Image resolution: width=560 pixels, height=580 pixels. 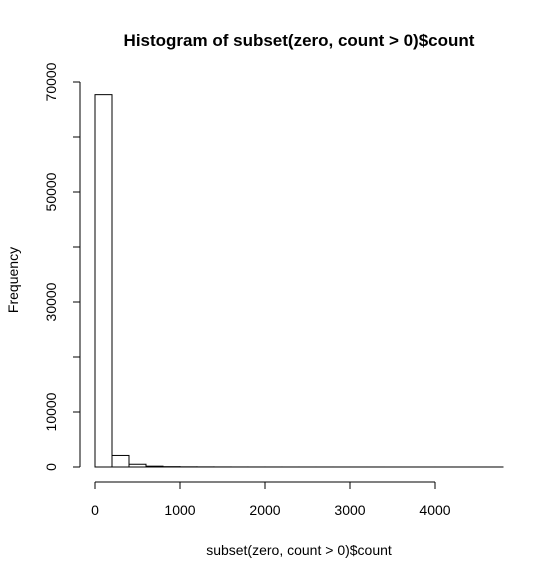 What do you see at coordinates (95, 510) in the screenshot?
I see `x-tick-label: 0` at bounding box center [95, 510].